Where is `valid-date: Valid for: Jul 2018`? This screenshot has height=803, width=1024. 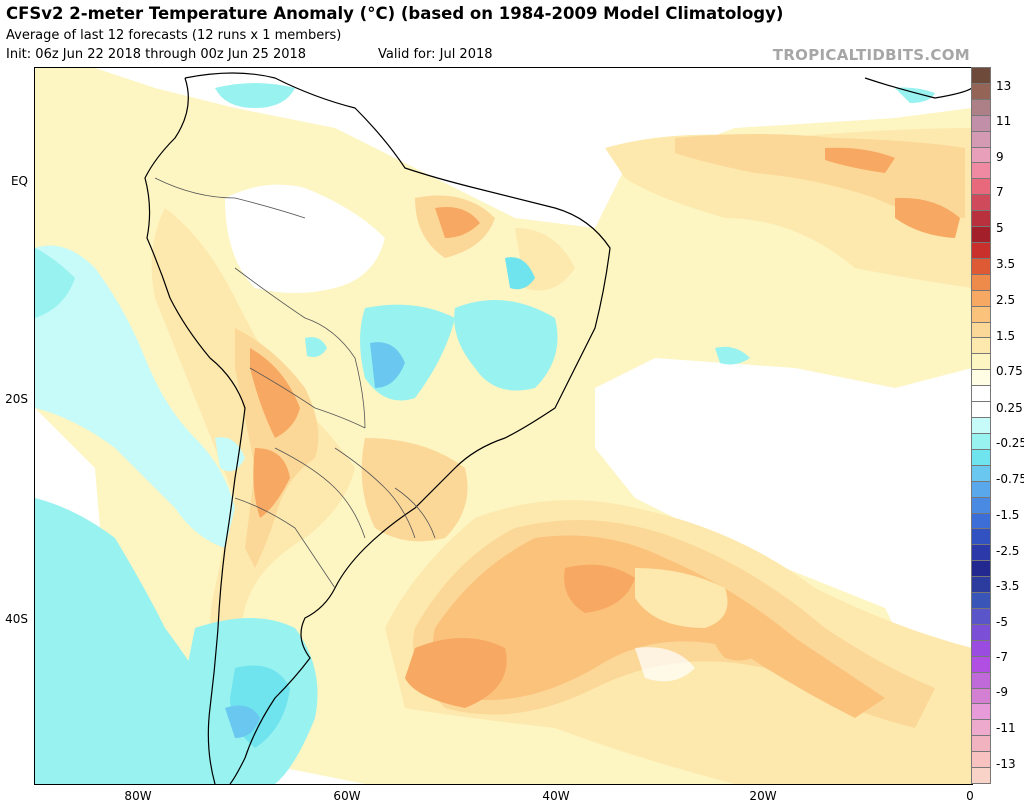
valid-date: Valid for: Jul 2018 is located at coordinates (435, 54).